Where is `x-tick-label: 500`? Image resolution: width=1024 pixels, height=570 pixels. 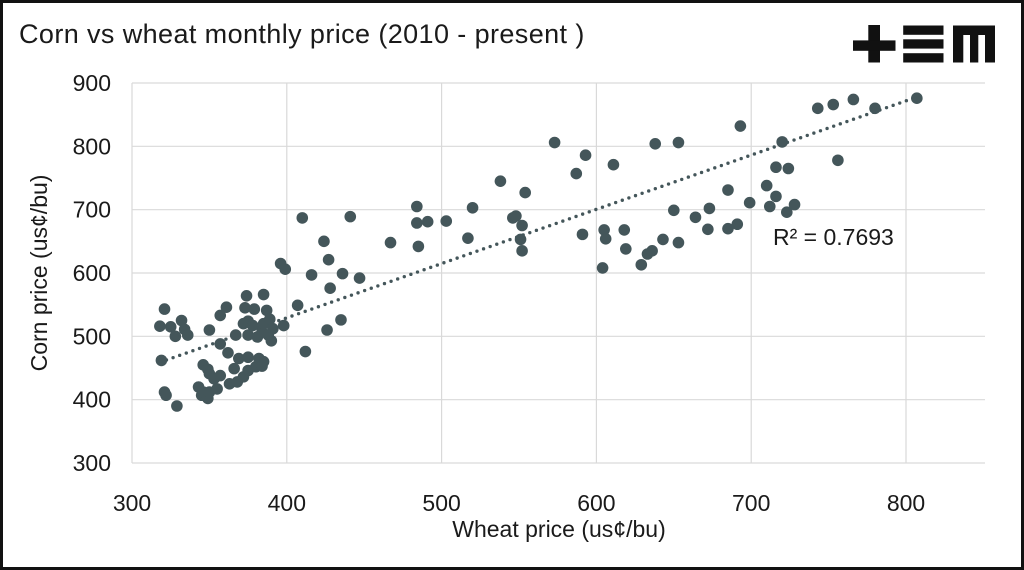
x-tick-label: 500 is located at coordinates (441, 503).